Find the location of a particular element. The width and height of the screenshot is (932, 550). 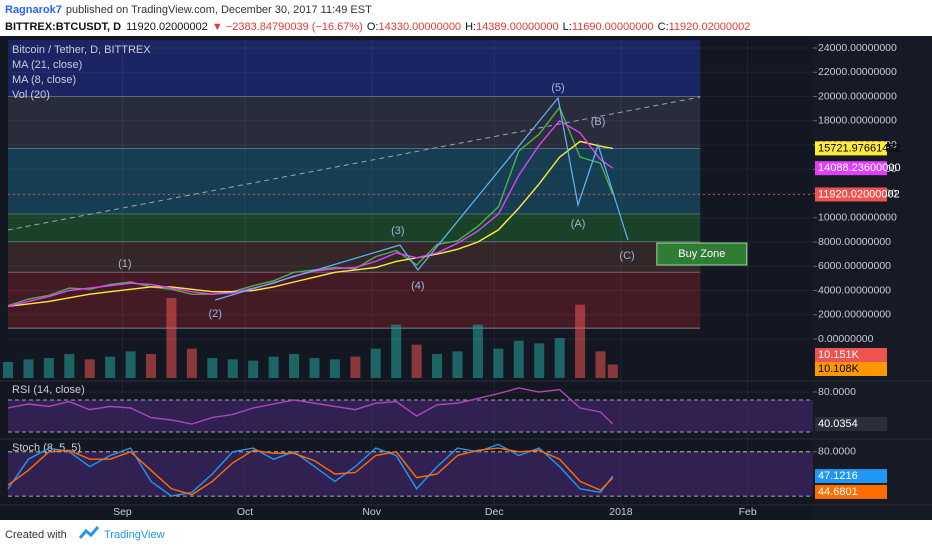

wave-label: (B) is located at coordinates (598, 122).